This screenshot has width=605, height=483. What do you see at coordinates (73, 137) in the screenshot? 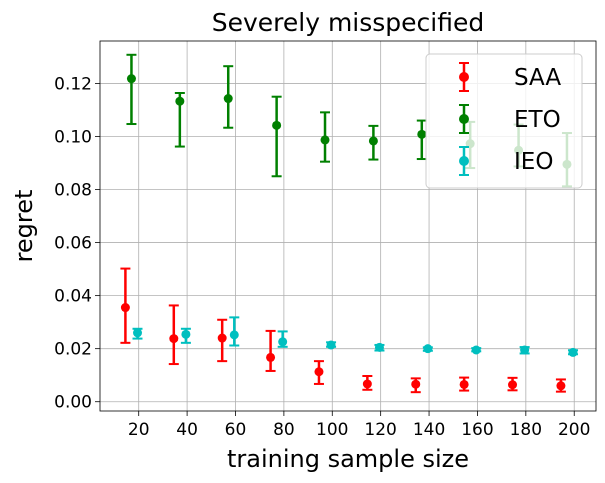
I see `y-tick-label: 0.10` at bounding box center [73, 137].